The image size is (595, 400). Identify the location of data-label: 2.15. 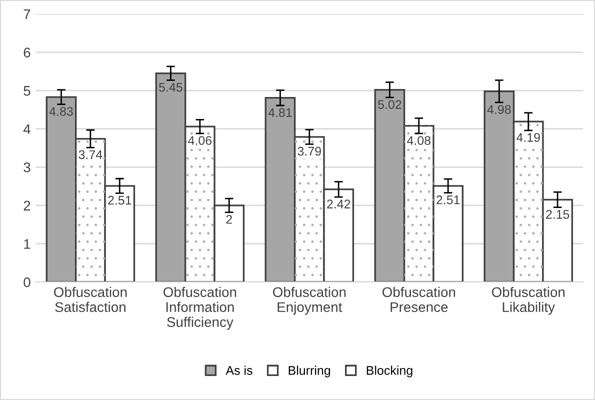
(558, 214).